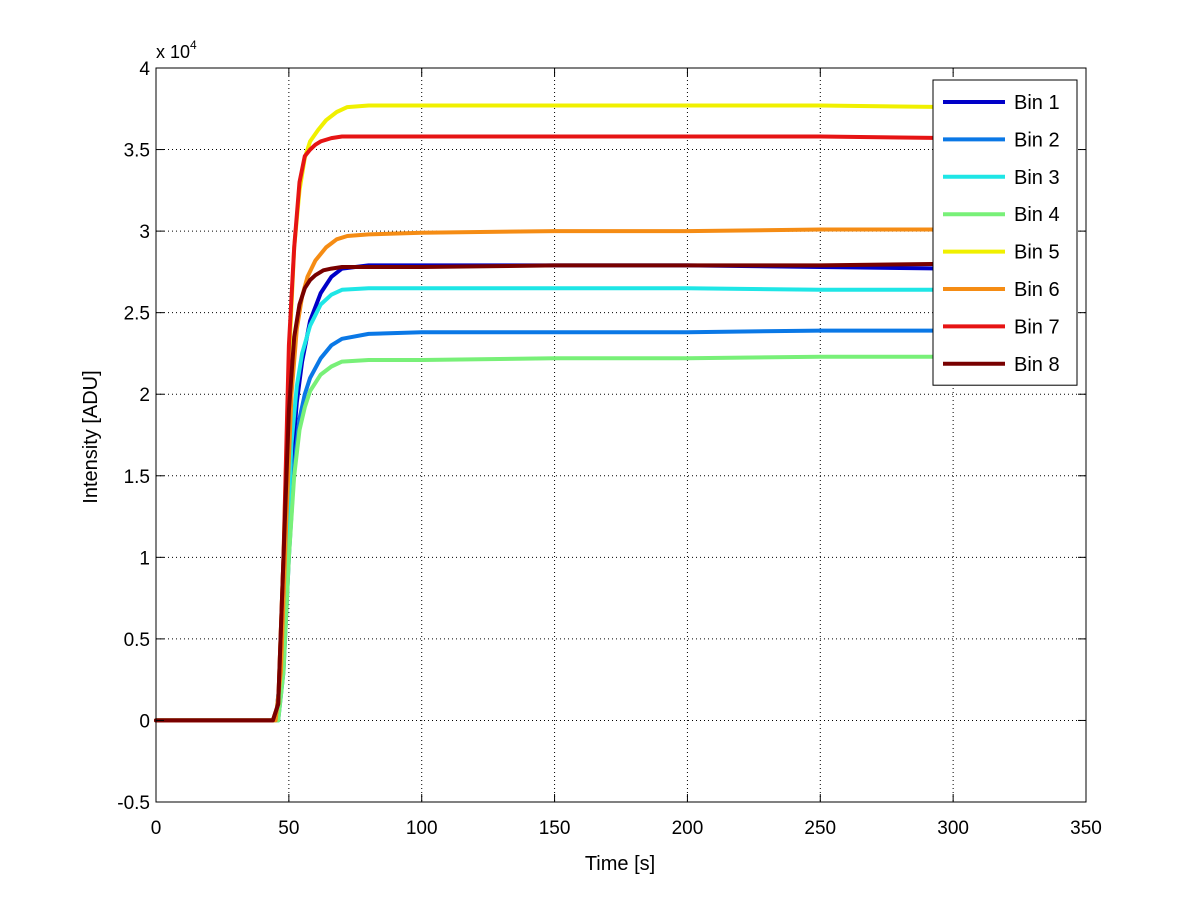 The height and width of the screenshot is (901, 1200). What do you see at coordinates (953, 828) in the screenshot?
I see `x-tick-label: 300` at bounding box center [953, 828].